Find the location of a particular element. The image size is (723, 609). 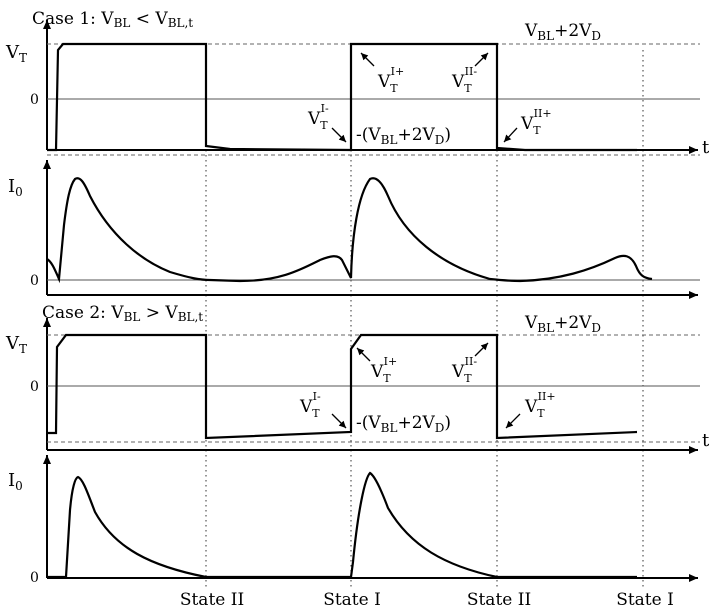

case1-vt-ii-minus-label: VTII- is located at coordinates (464, 80).